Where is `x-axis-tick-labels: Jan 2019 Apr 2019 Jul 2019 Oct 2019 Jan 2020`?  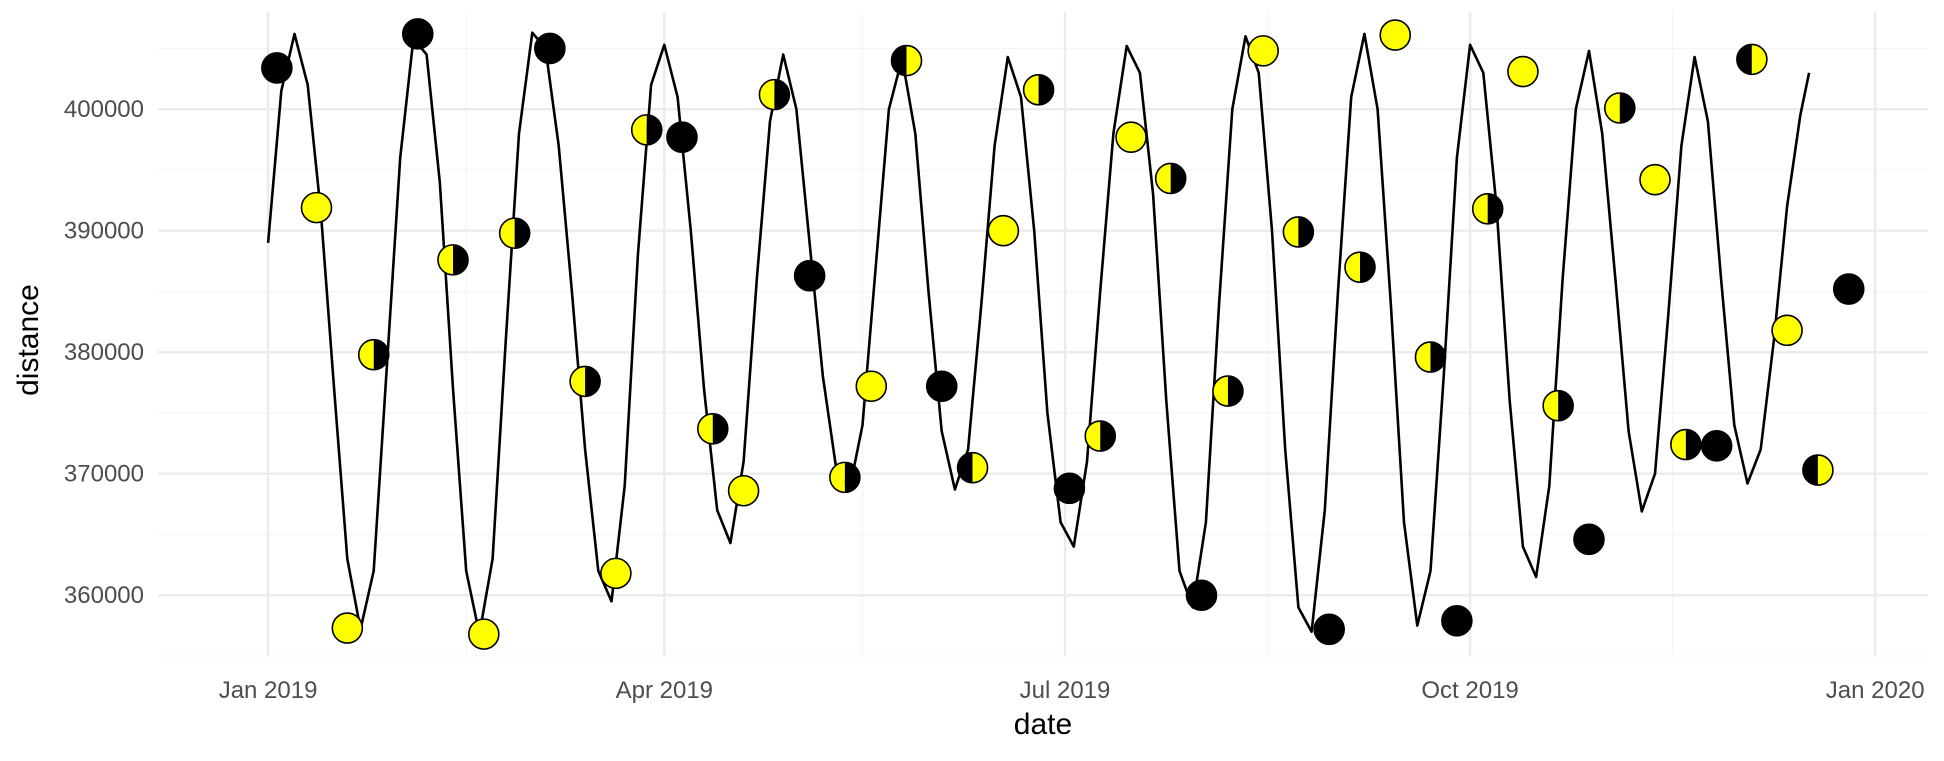
x-axis-tick-labels: Jan 2019 Apr 2019 Jul 2019 Oct 2019 Jan 2020 is located at coordinates (1072, 690).